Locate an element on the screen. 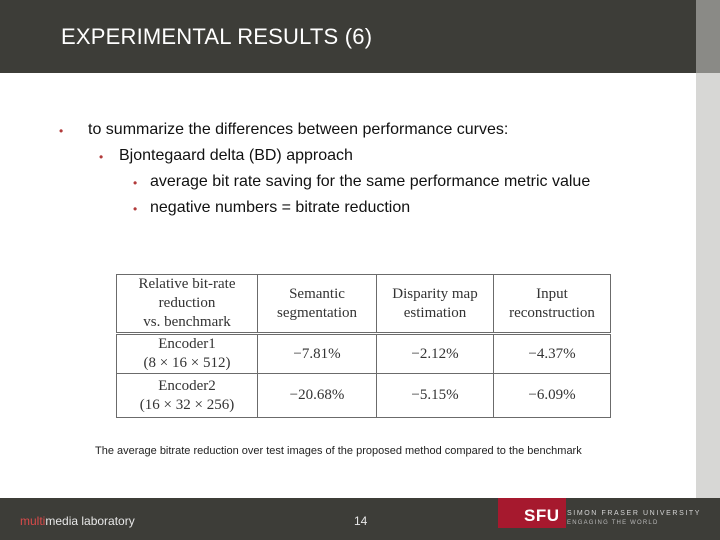 The height and width of the screenshot is (540, 720). lab-name-prefix: multi is located at coordinates (33, 521).